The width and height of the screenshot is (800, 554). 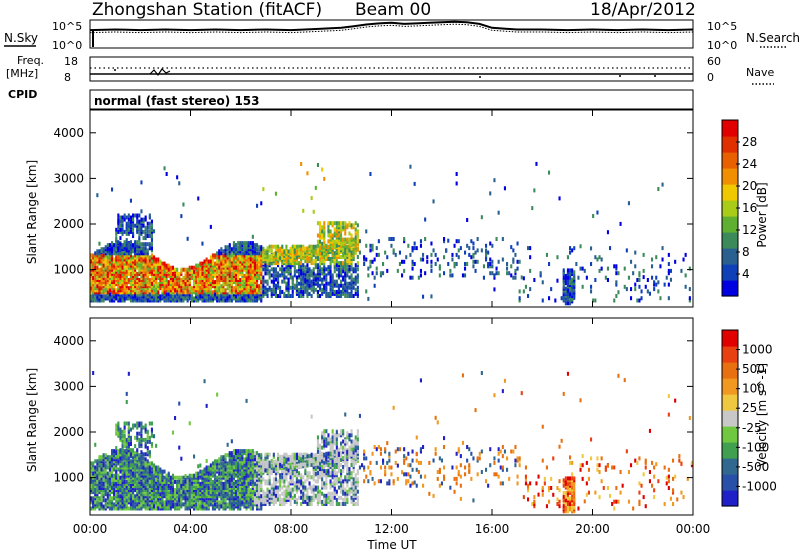 What do you see at coordinates (177, 101) in the screenshot?
I see `mode-text: normal (fast stereo) 153` at bounding box center [177, 101].